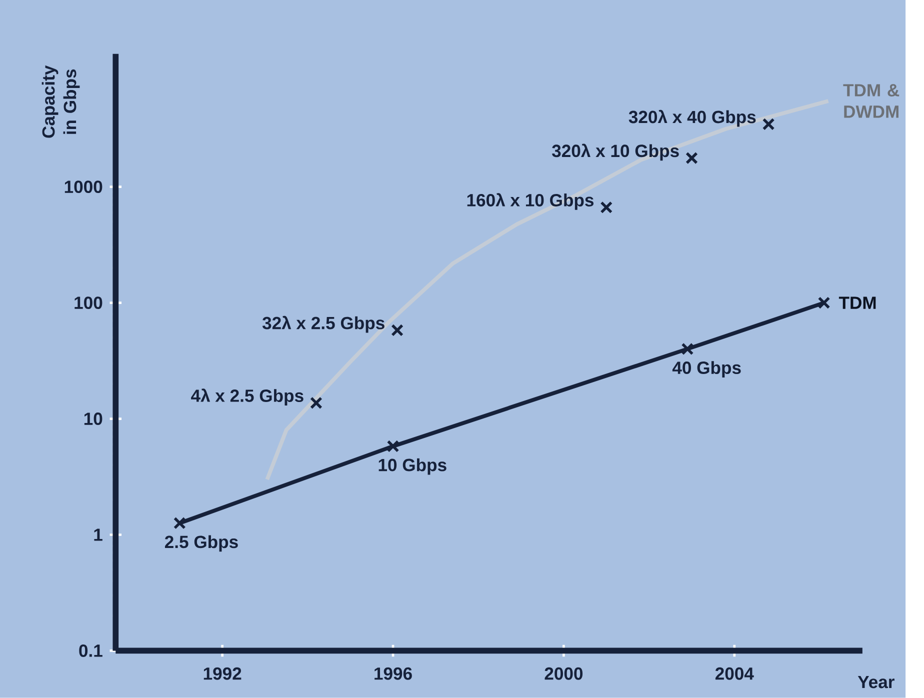 The image size is (924, 698). Describe the element at coordinates (876, 682) in the screenshot. I see `x-axis-title: Year` at that location.